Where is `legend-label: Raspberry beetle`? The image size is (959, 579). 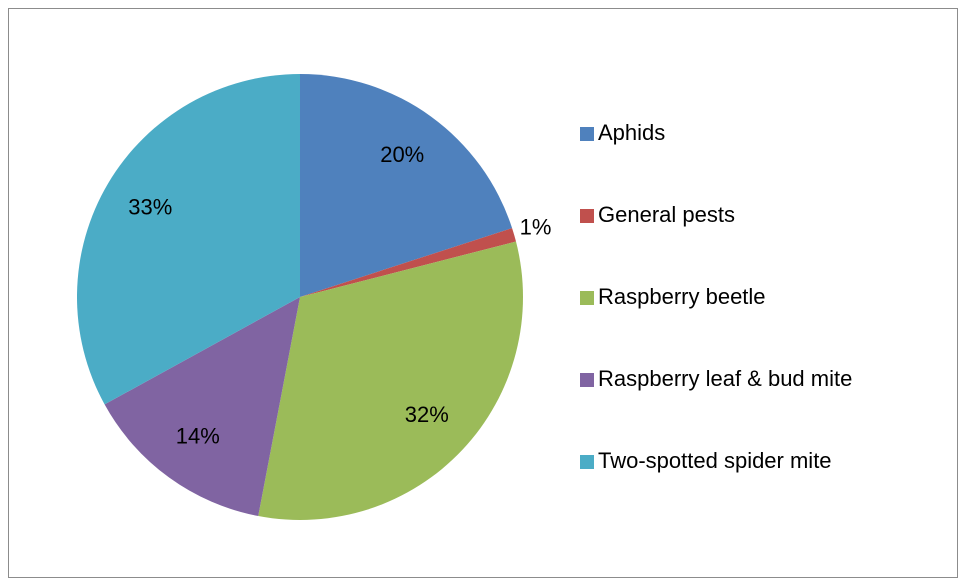 legend-label: Raspberry beetle is located at coordinates (682, 296).